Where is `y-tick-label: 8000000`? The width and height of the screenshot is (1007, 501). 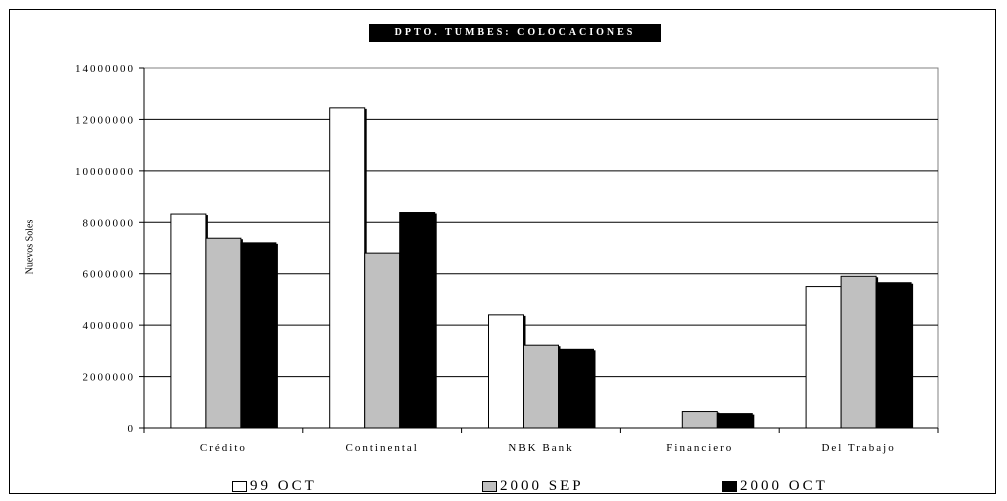
y-tick-label: 8000000 is located at coordinates (109, 223).